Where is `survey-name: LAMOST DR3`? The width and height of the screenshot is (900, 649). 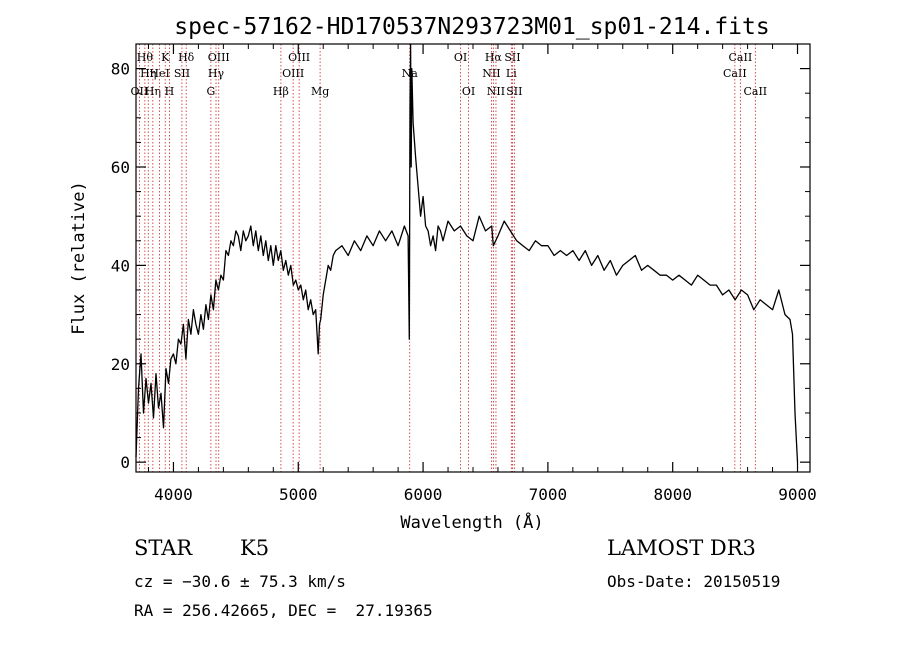
survey-name: LAMOST DR3 is located at coordinates (681, 548).